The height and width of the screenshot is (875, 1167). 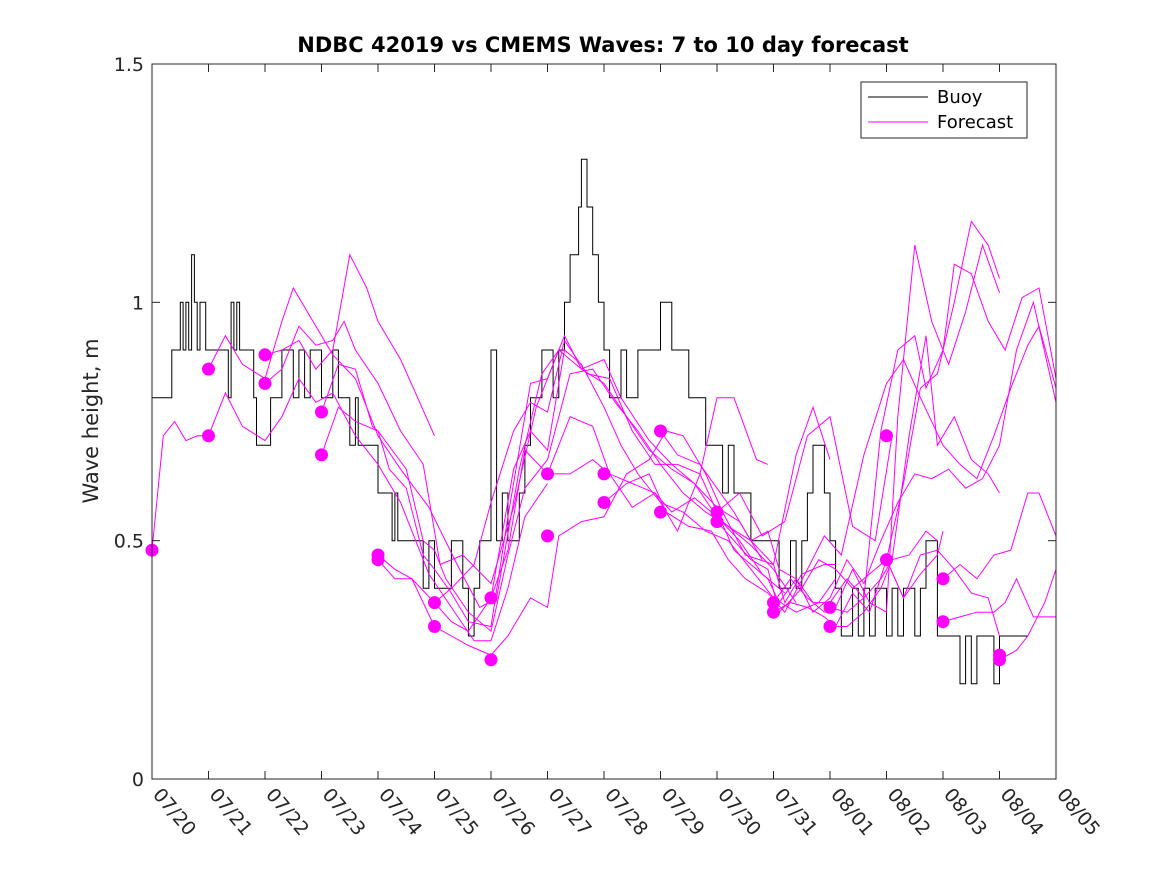 What do you see at coordinates (975, 122) in the screenshot?
I see `legend-forecast-label: Forecast` at bounding box center [975, 122].